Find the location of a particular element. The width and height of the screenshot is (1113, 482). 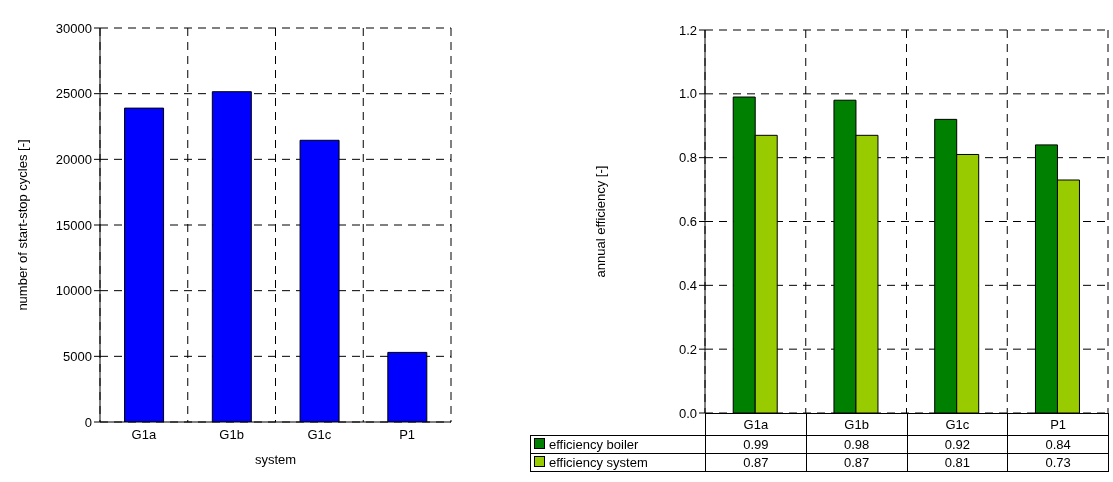

y-tick-label: 25000 is located at coordinates (73, 94).